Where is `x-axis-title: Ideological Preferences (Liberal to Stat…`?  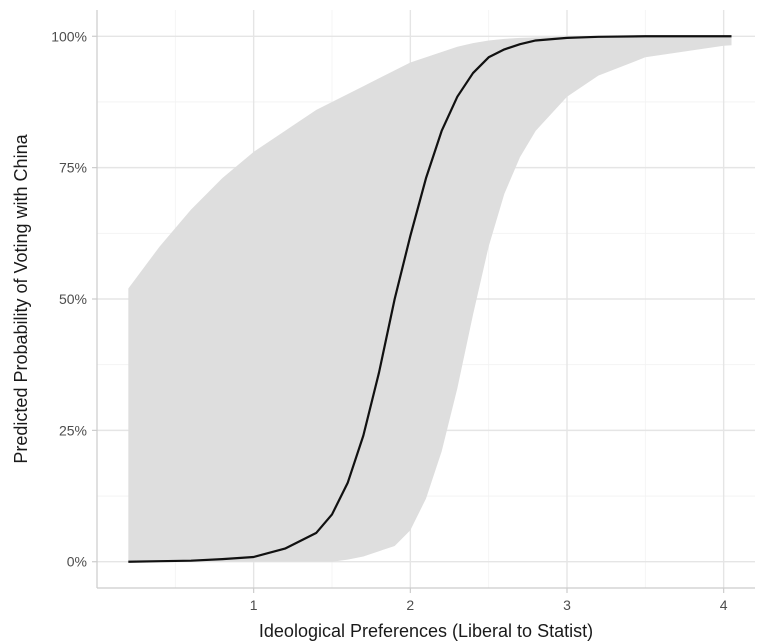
x-axis-title: Ideological Preferences (Liberal to Stat… is located at coordinates (426, 631).